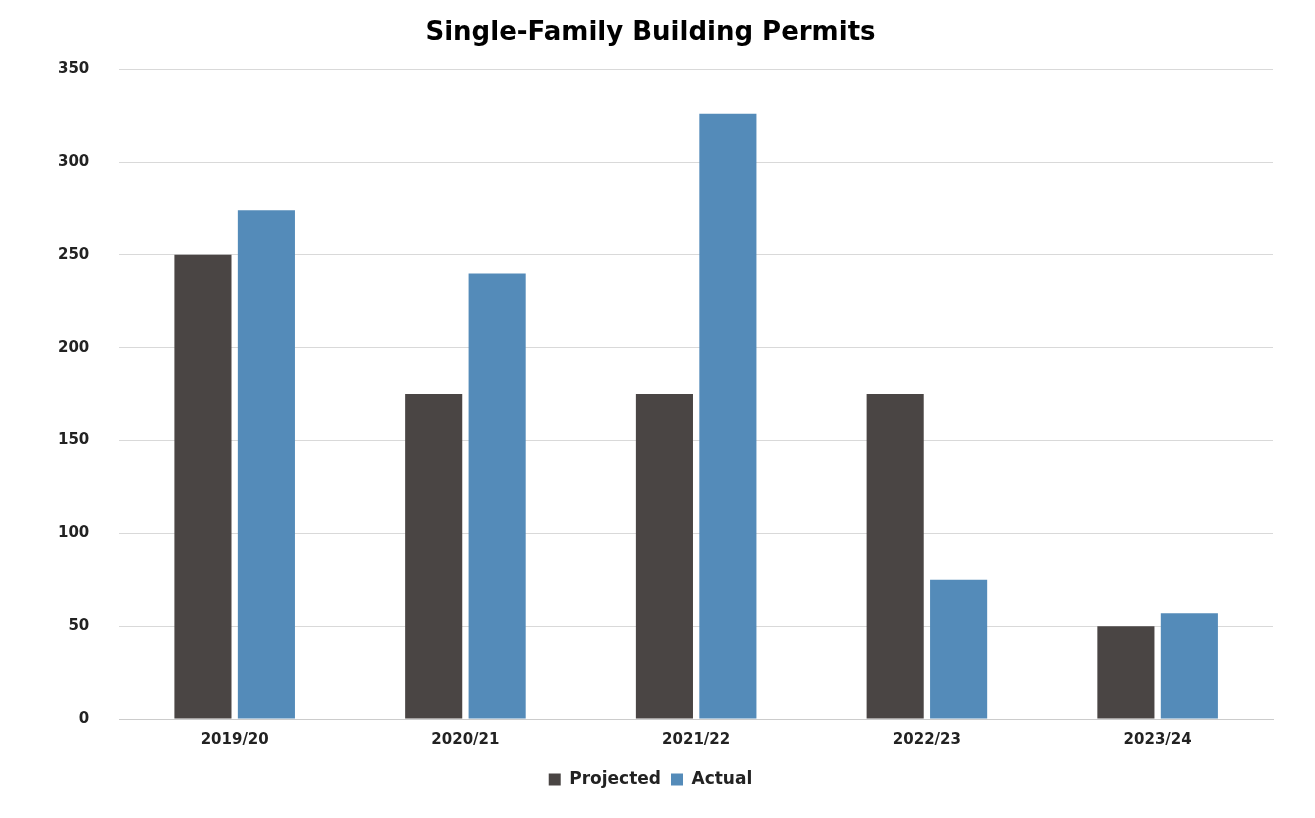 The height and width of the screenshot is (818, 1315). I want to click on x-tick-label: 2020/21, so click(465, 738).